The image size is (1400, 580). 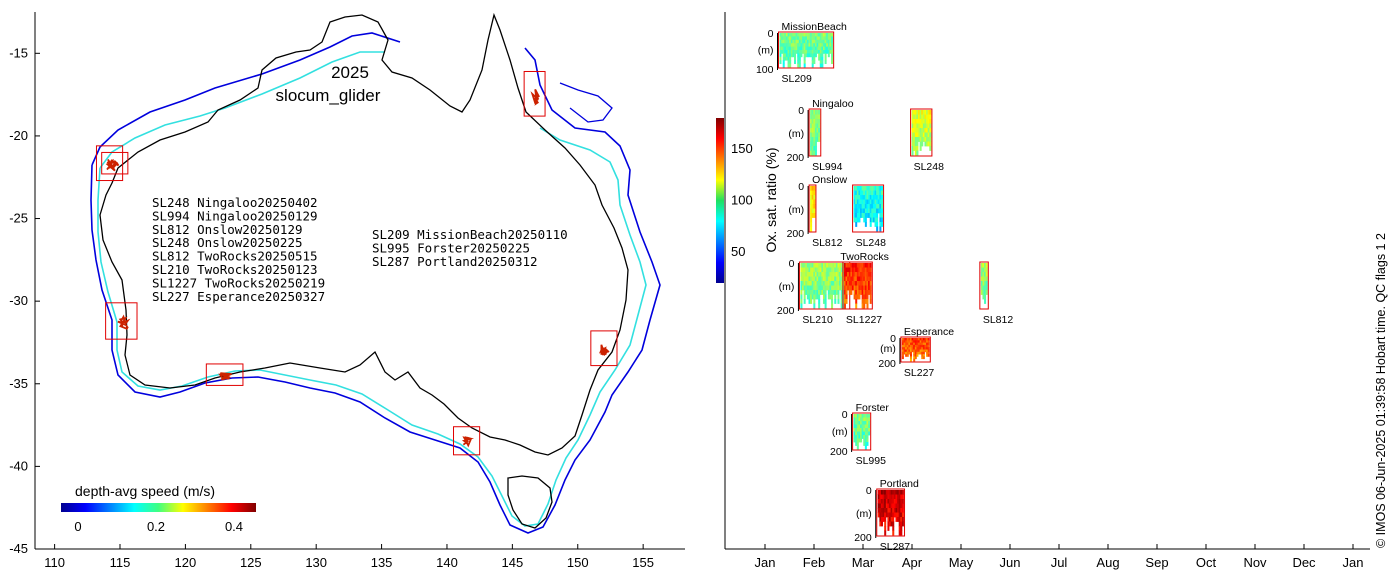 I want to click on speed-colorbar-ticks: 0 0.2 0.4, so click(x=158, y=526).